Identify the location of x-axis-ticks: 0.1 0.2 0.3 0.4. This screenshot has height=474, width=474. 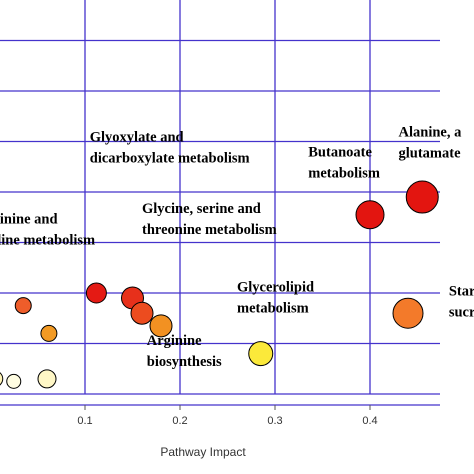
(227, 416).